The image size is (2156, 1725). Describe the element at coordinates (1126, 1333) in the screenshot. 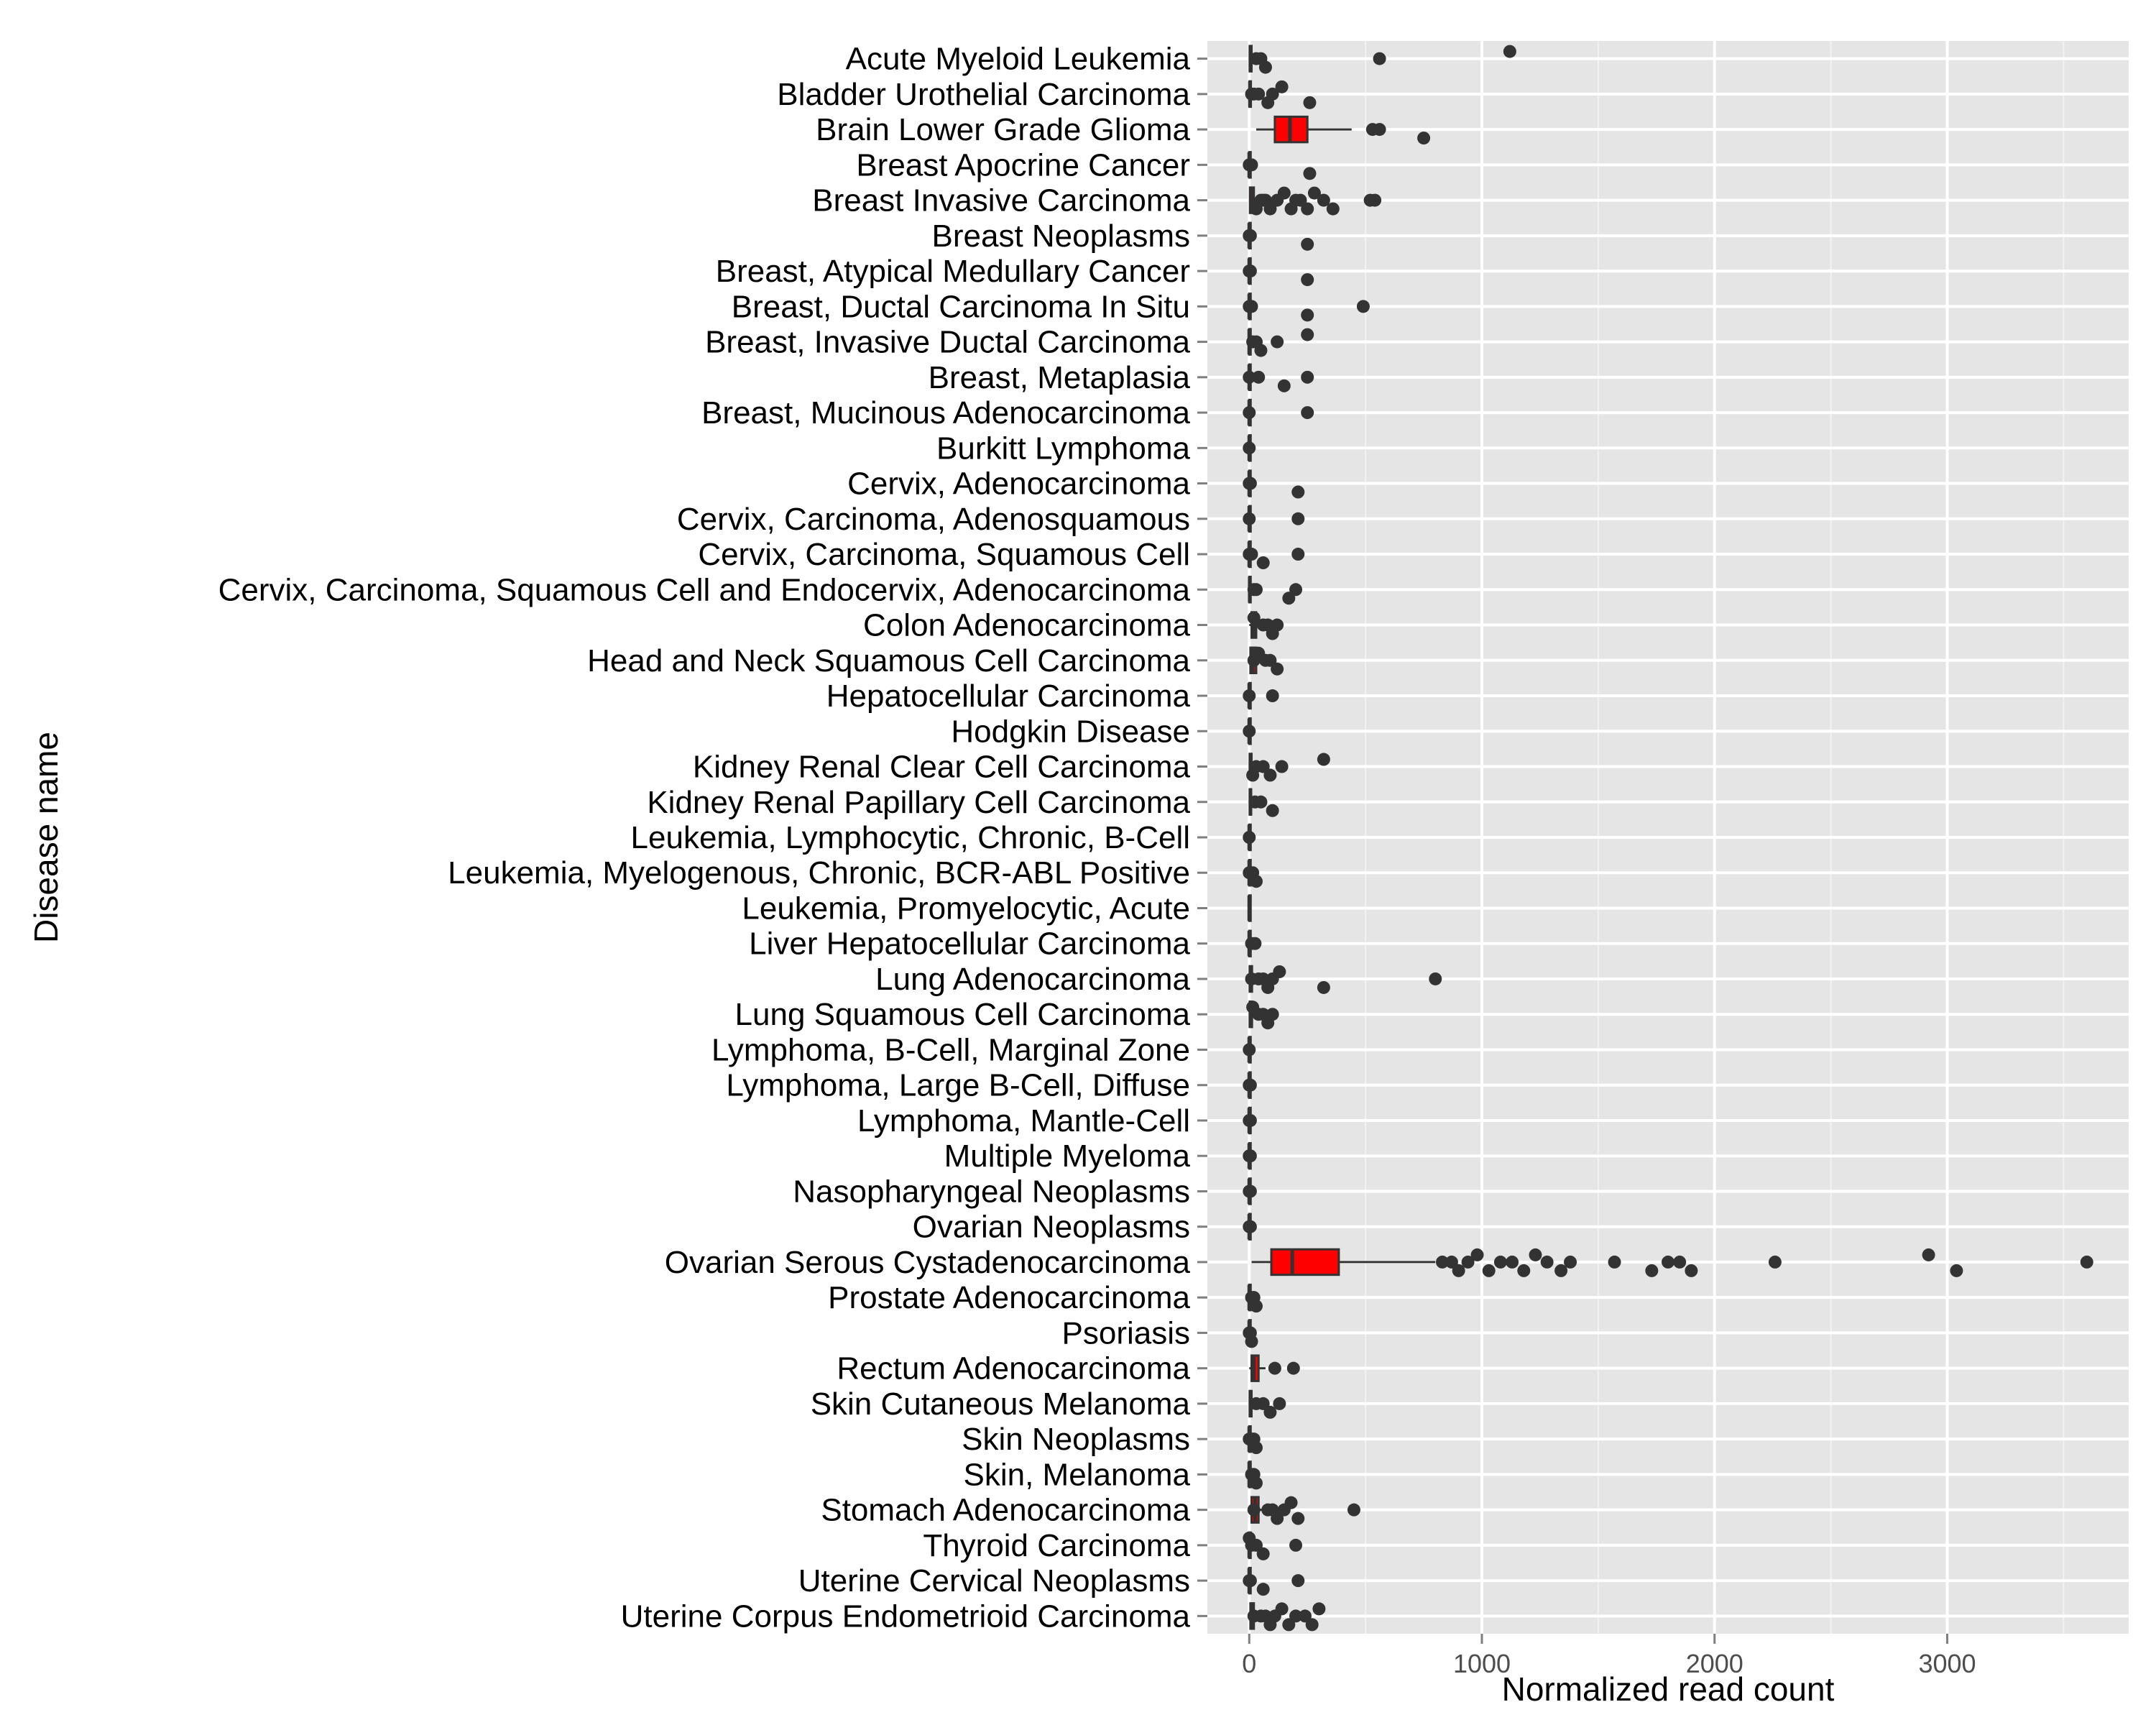

I see `y-tick-label: Psoriasis` at that location.